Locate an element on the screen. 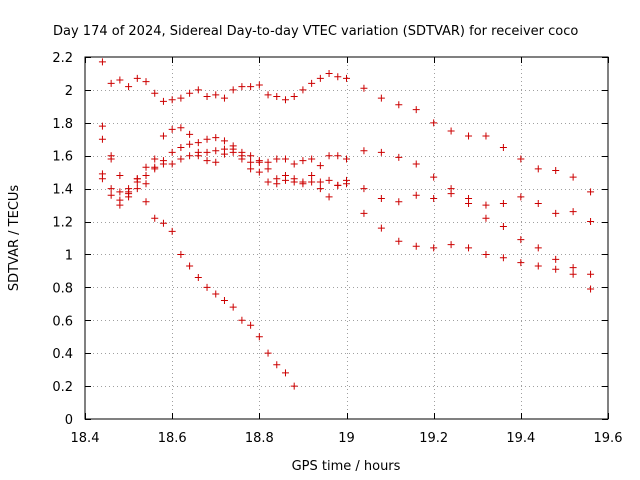  y-tick-label: 2.2 is located at coordinates (62, 58).